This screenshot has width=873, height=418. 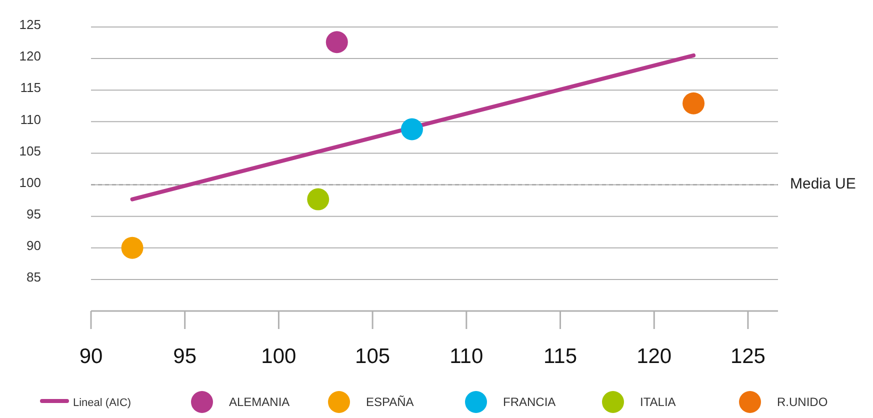 I want to click on legend-label: ITALIA, so click(x=658, y=402).